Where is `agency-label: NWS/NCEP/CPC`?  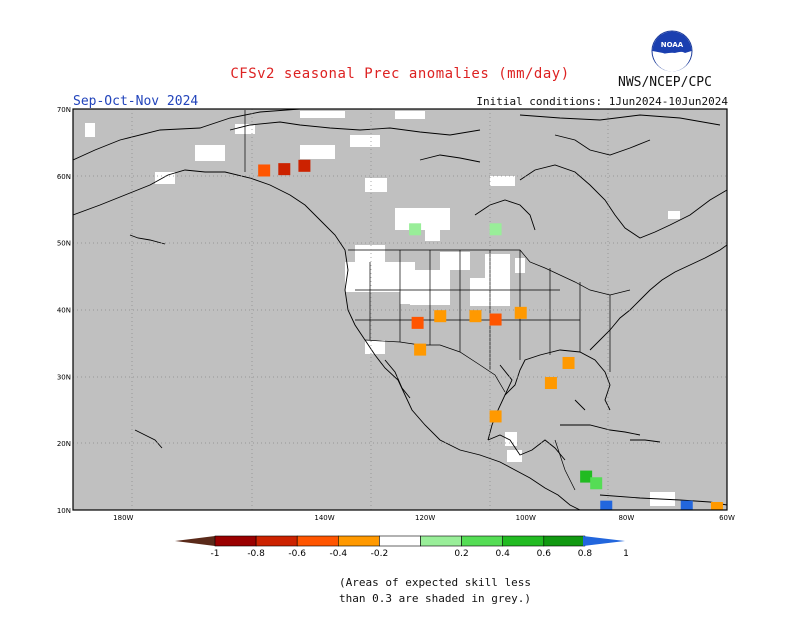
agency-label: NWS/NCEP/CPC is located at coordinates (665, 82).